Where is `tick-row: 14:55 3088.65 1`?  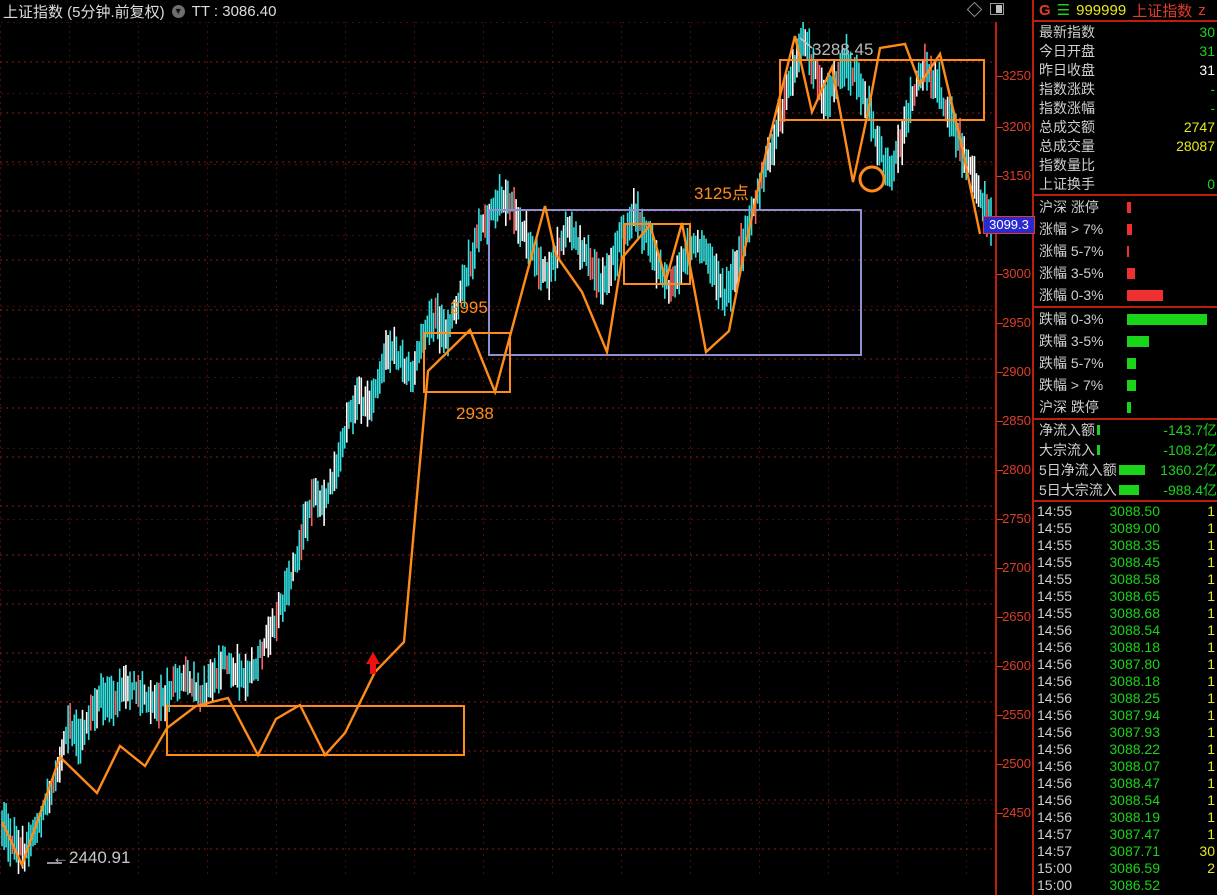 tick-row: 14:55 3088.65 1 is located at coordinates (1125, 595).